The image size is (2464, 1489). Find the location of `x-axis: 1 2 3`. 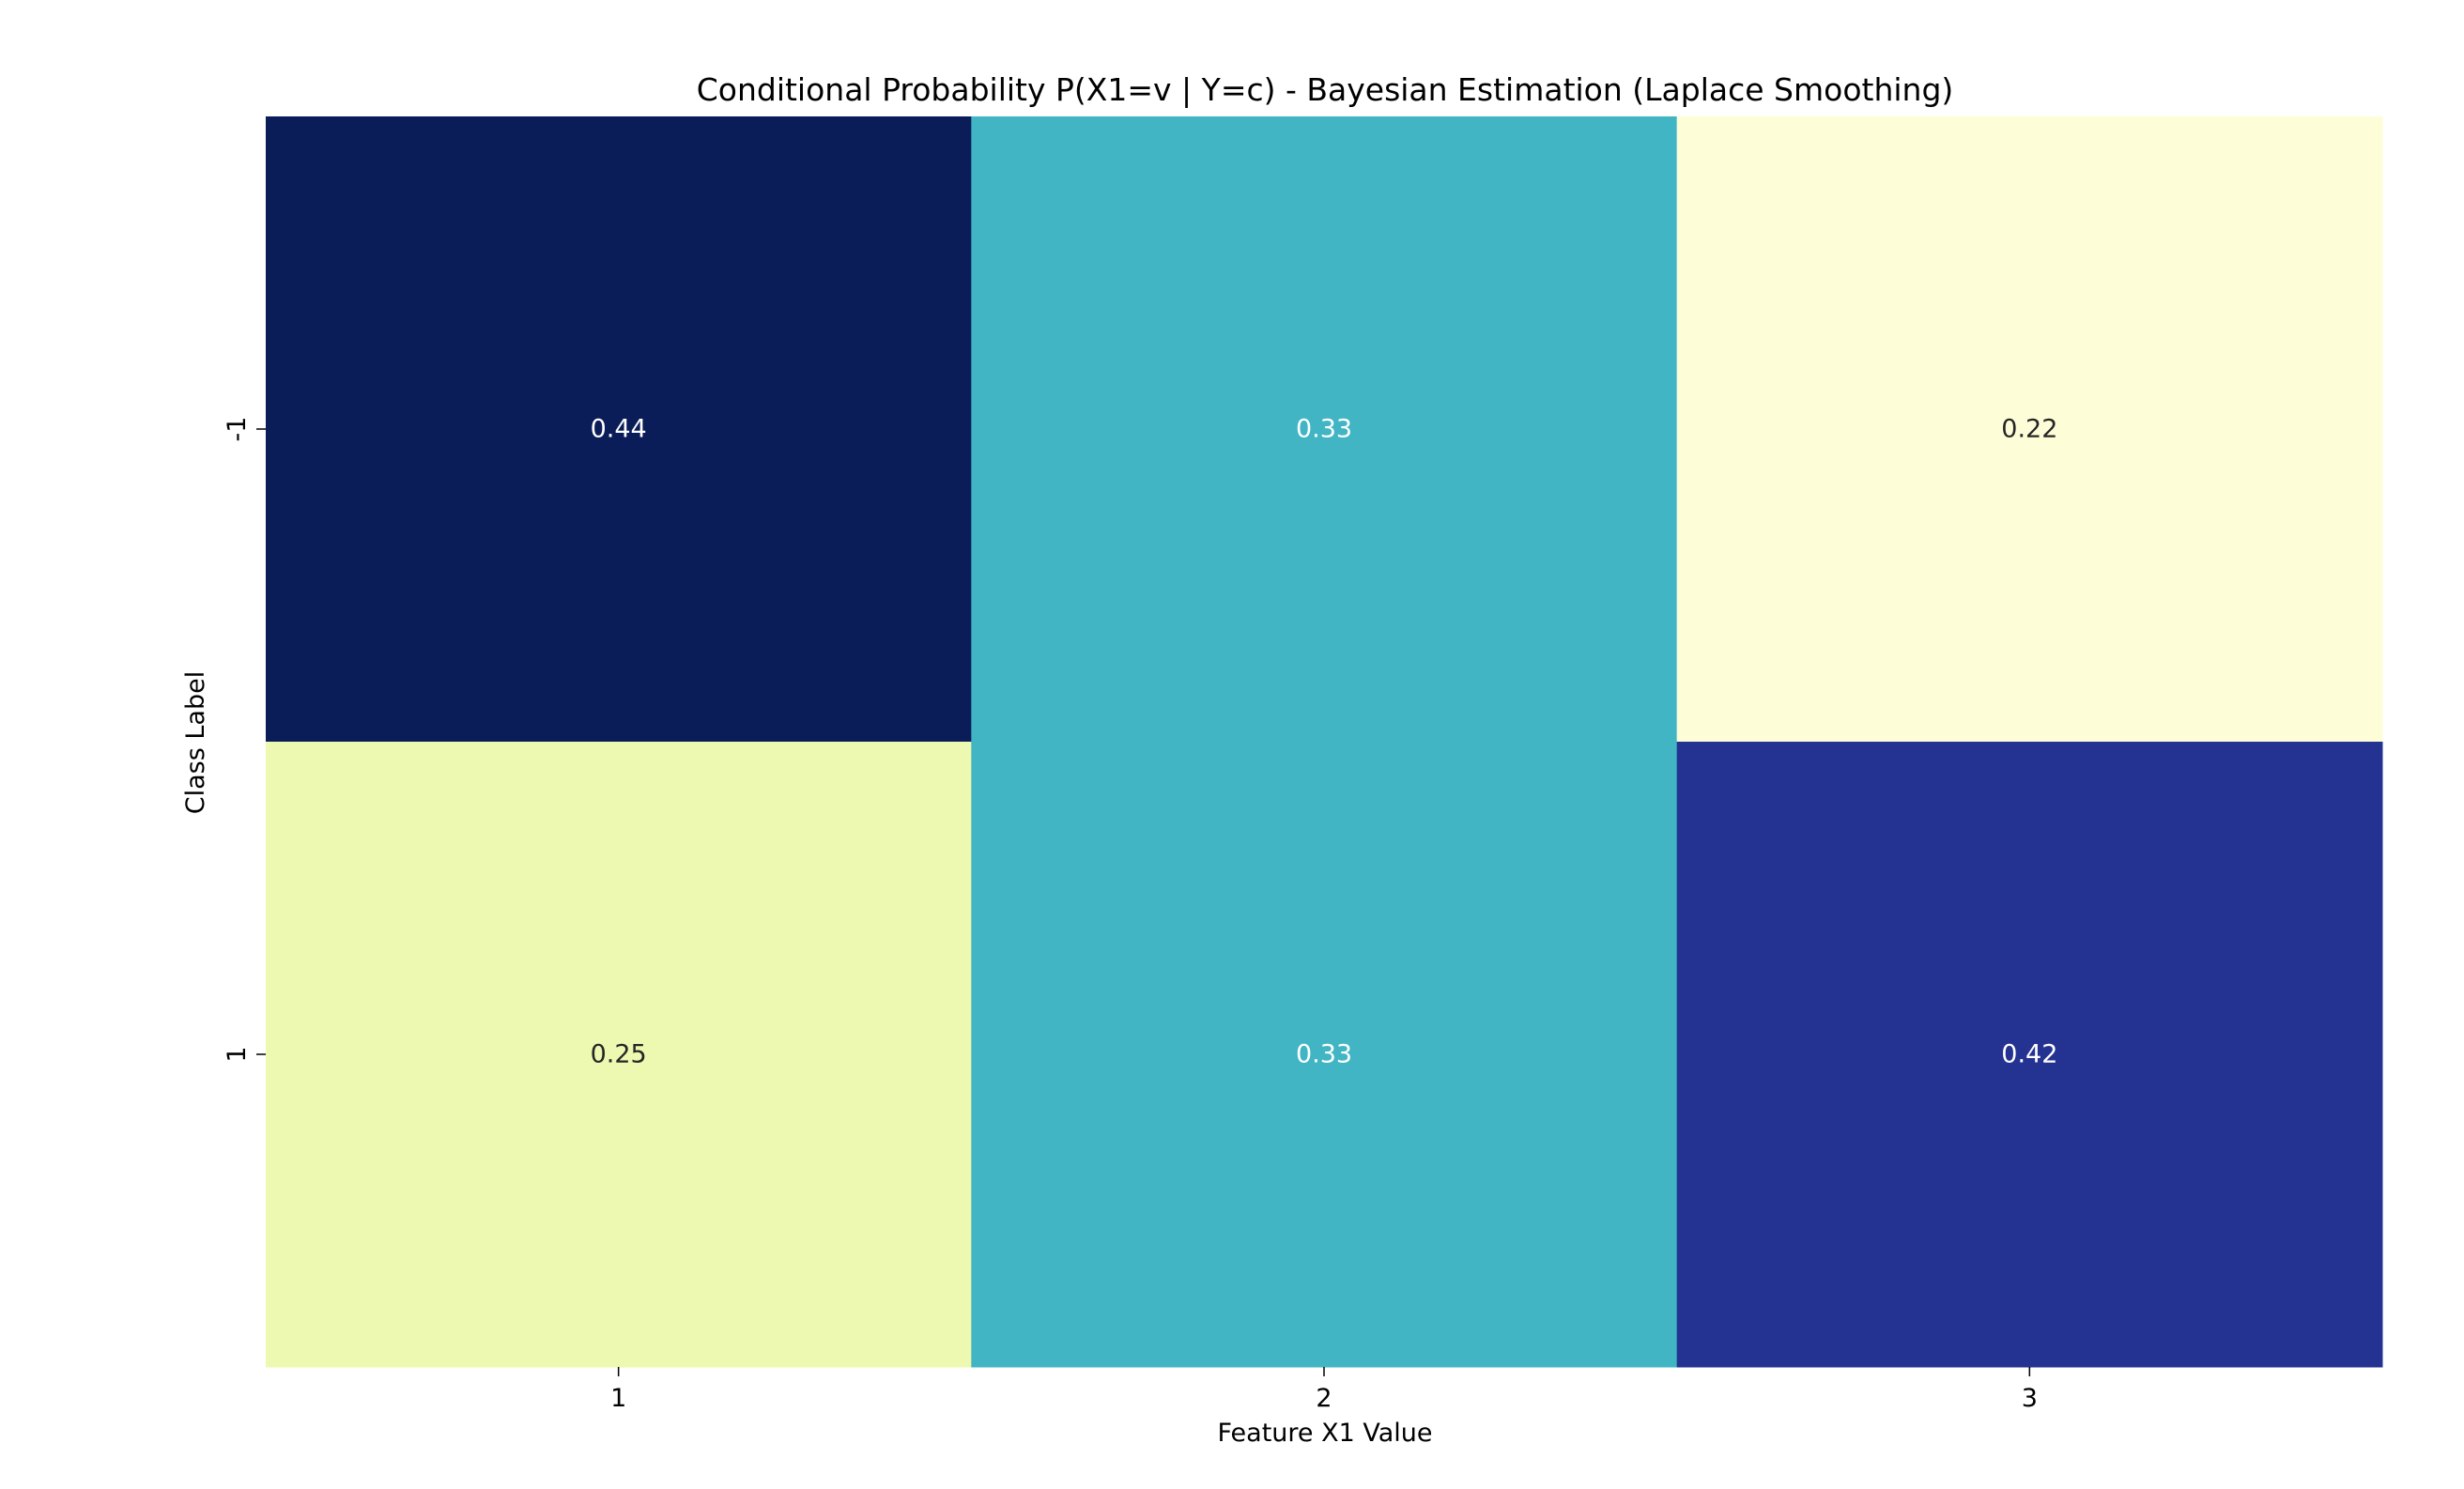

x-axis: 1 2 3 is located at coordinates (1324, 1390).